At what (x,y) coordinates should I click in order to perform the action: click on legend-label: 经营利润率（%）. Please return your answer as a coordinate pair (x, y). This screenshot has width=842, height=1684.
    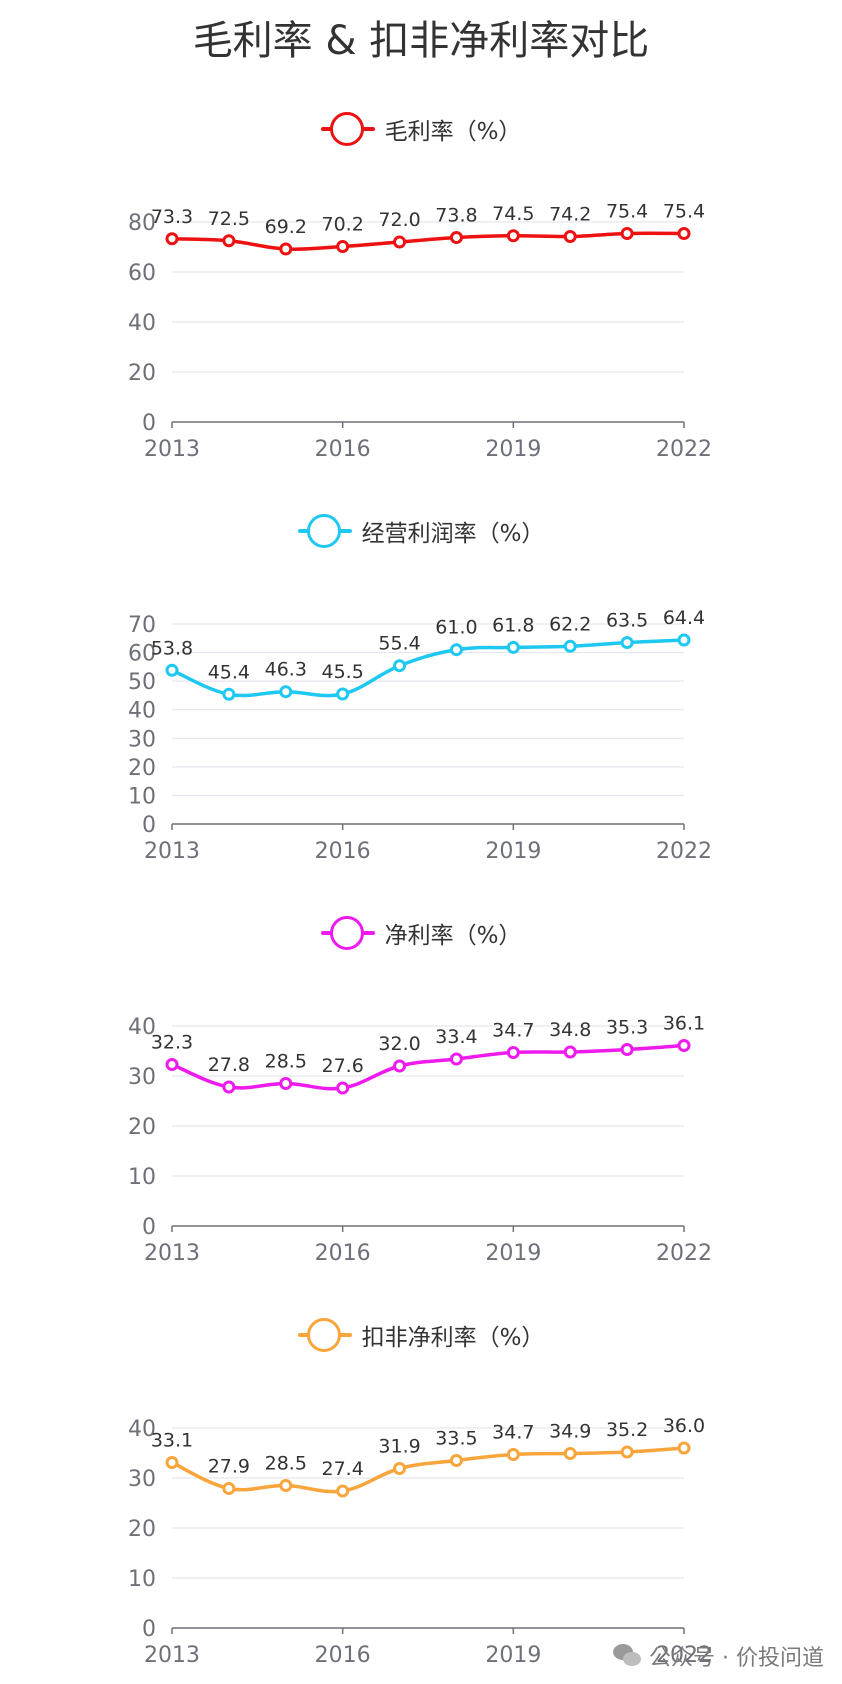
    Looking at the image, I should click on (453, 534).